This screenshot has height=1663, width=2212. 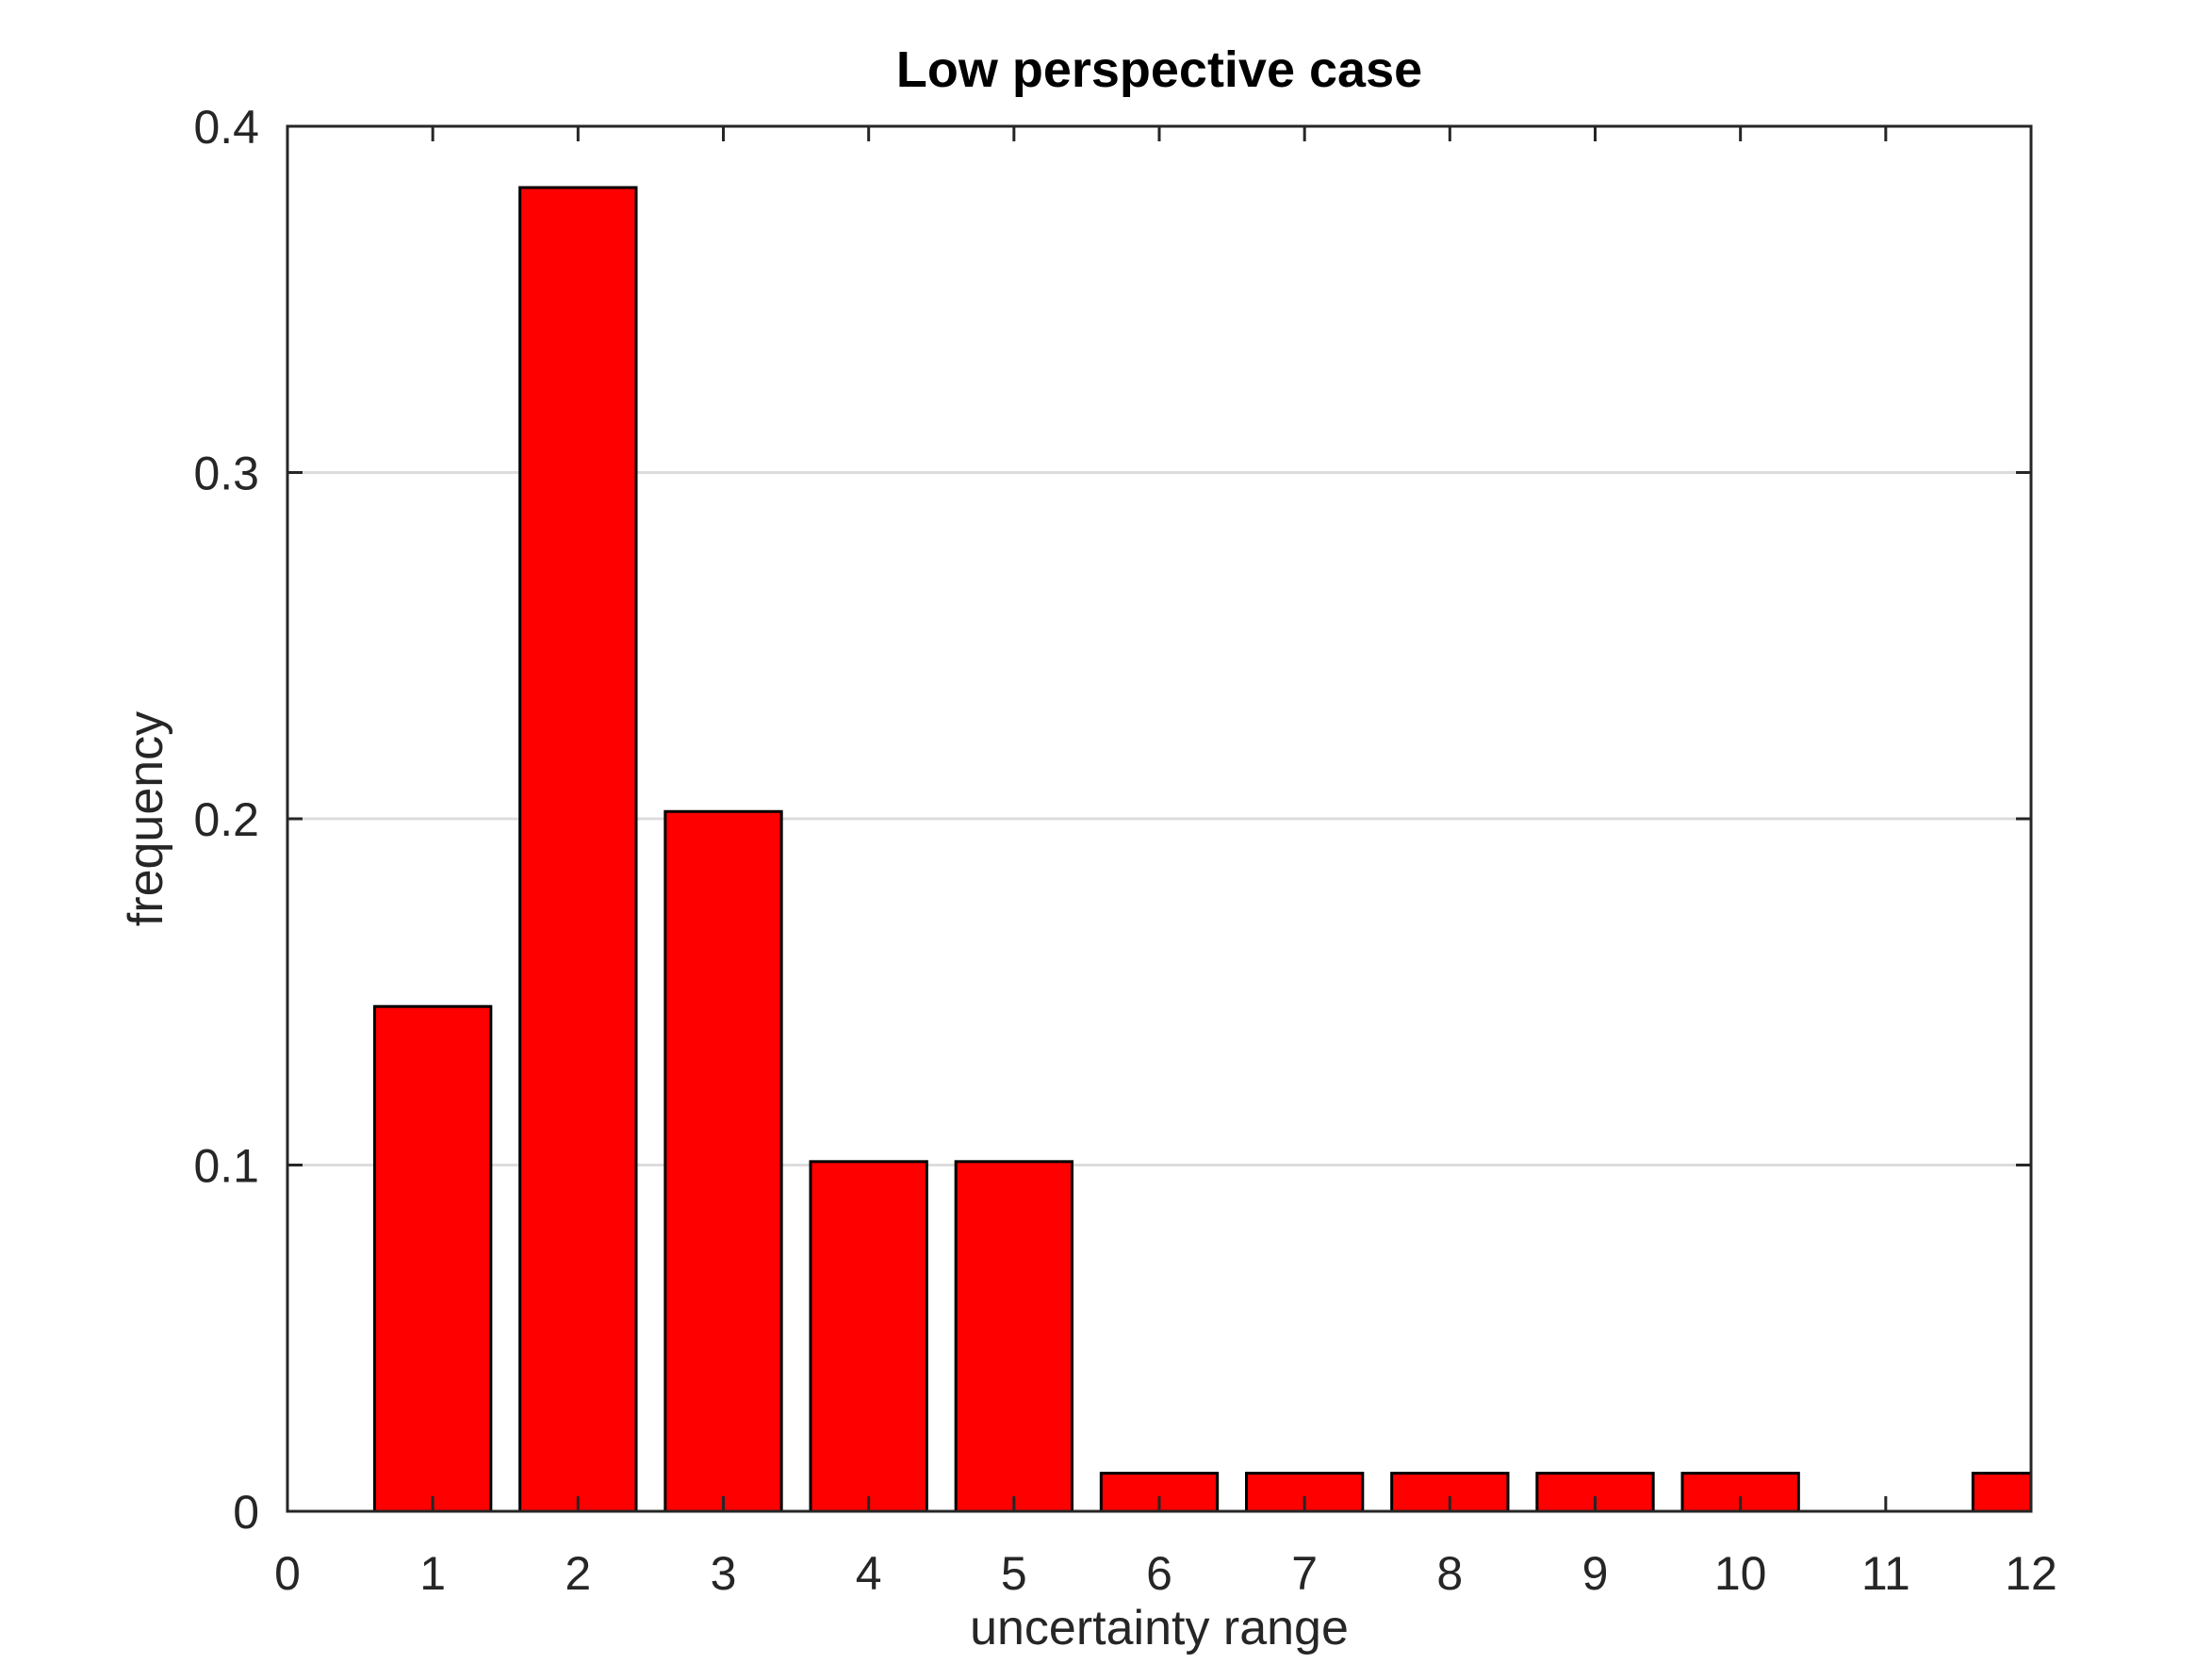 What do you see at coordinates (2031, 1573) in the screenshot?
I see `x-tick-label-12: 12` at bounding box center [2031, 1573].